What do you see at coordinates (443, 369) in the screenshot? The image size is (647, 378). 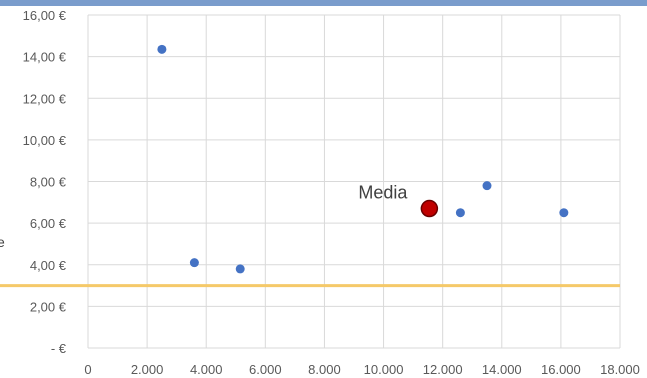 I see `x-tick-label: 12.000` at bounding box center [443, 369].